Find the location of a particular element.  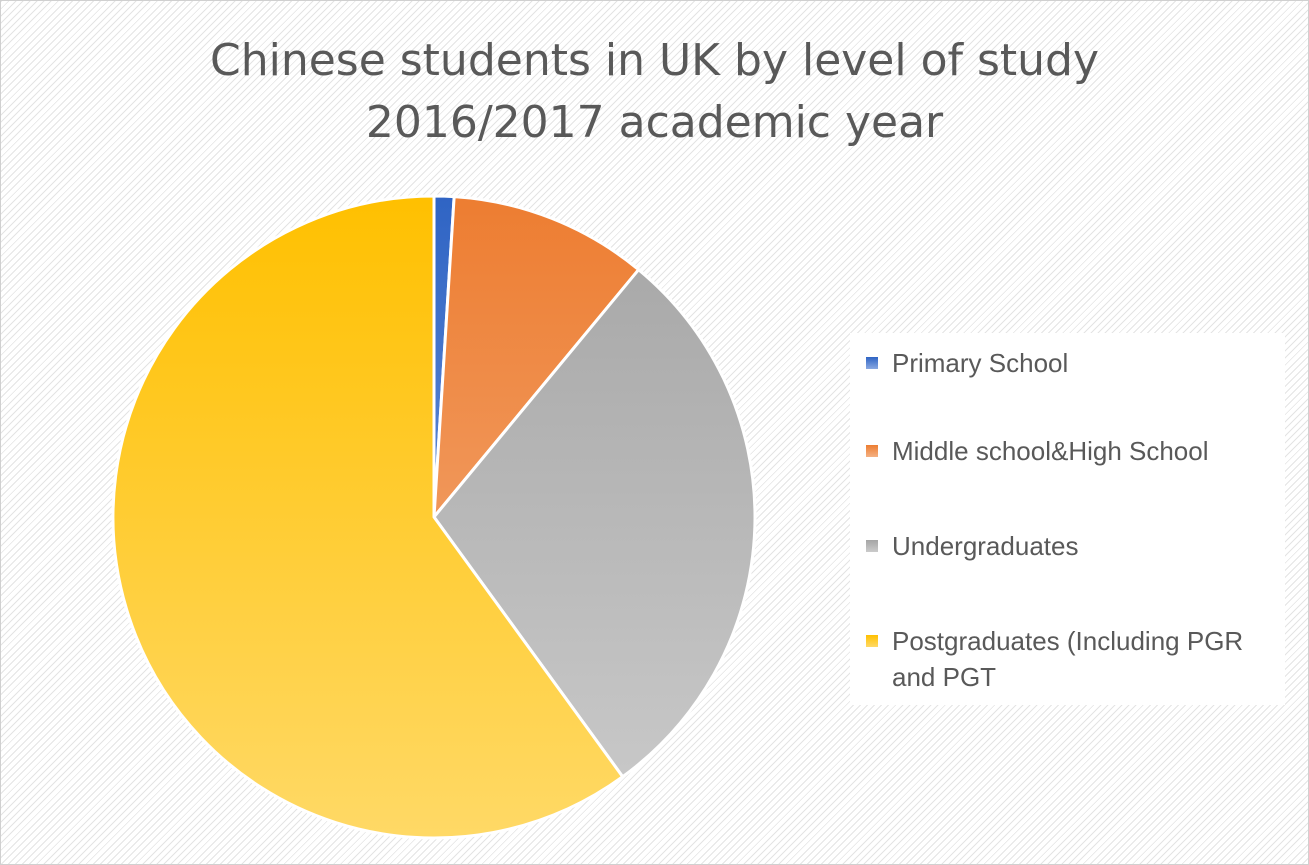

legend-label-undergraduates: Undergraduates is located at coordinates (985, 546).